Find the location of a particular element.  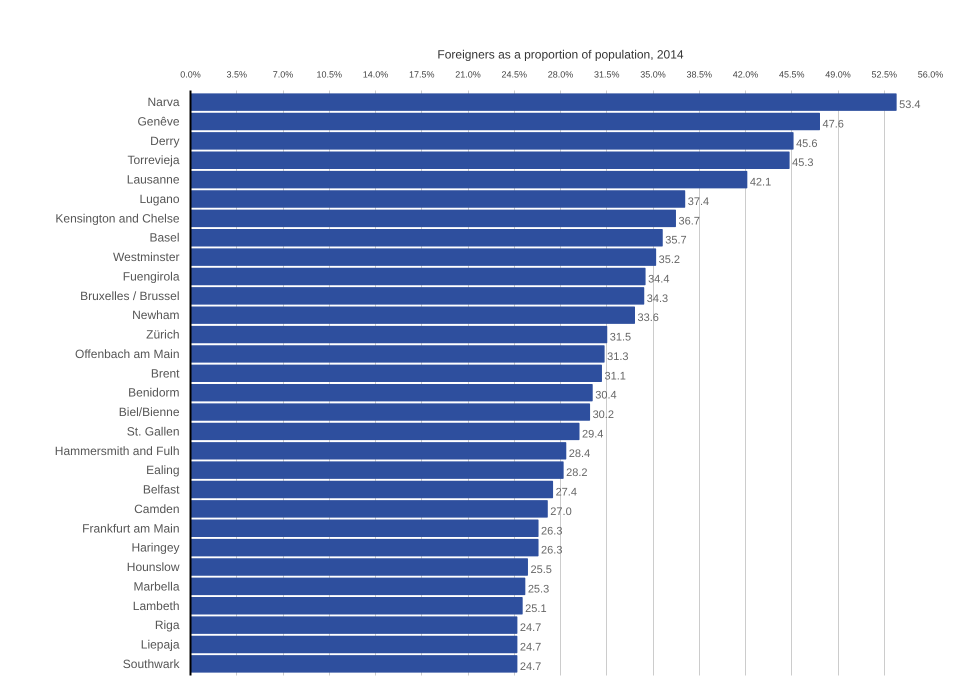

data-label: 27.4 is located at coordinates (566, 492).